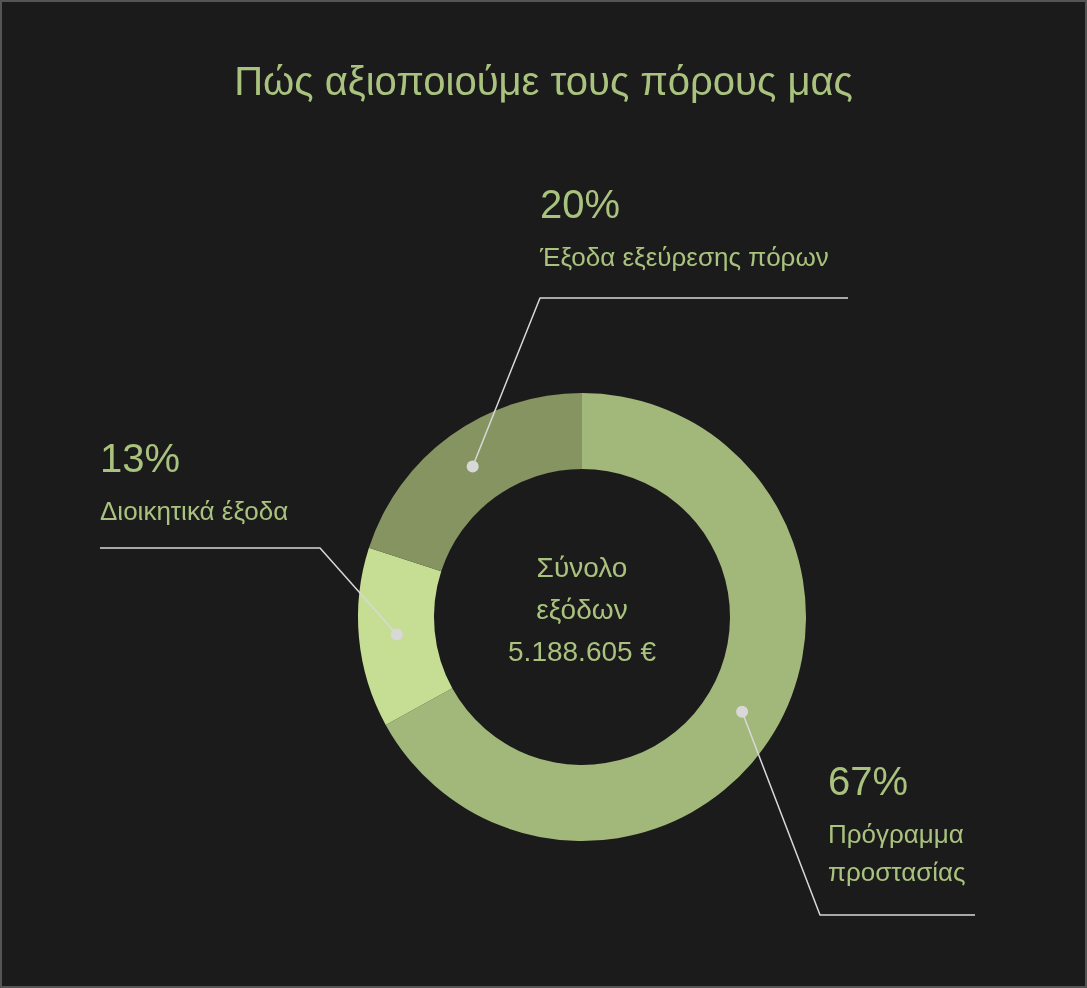 Image resolution: width=1087 pixels, height=988 pixels. I want to click on data-label: 13%, so click(140, 458).